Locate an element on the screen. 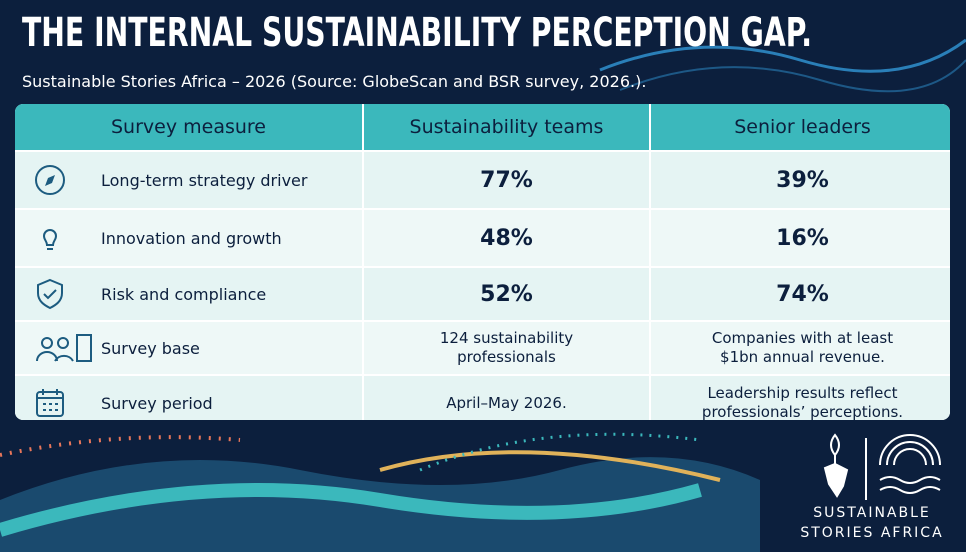 The width and height of the screenshot is (966, 552). cell-text: Long-term strategy driver is located at coordinates (204, 180).